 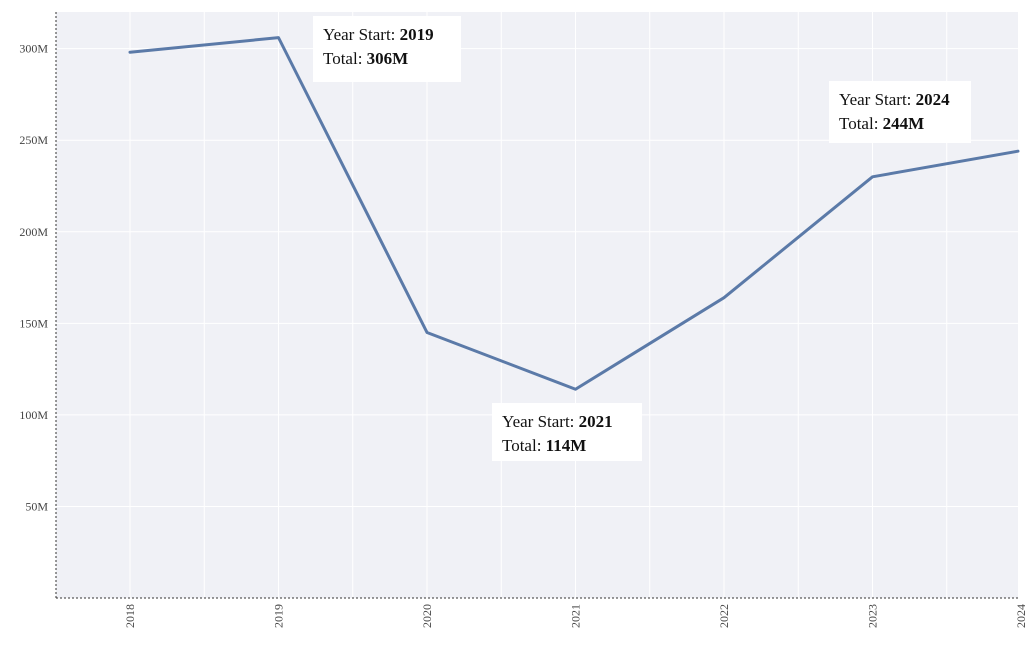 What do you see at coordinates (894, 99) in the screenshot?
I see `tooltip-year-line: Year Start: 2024` at bounding box center [894, 99].